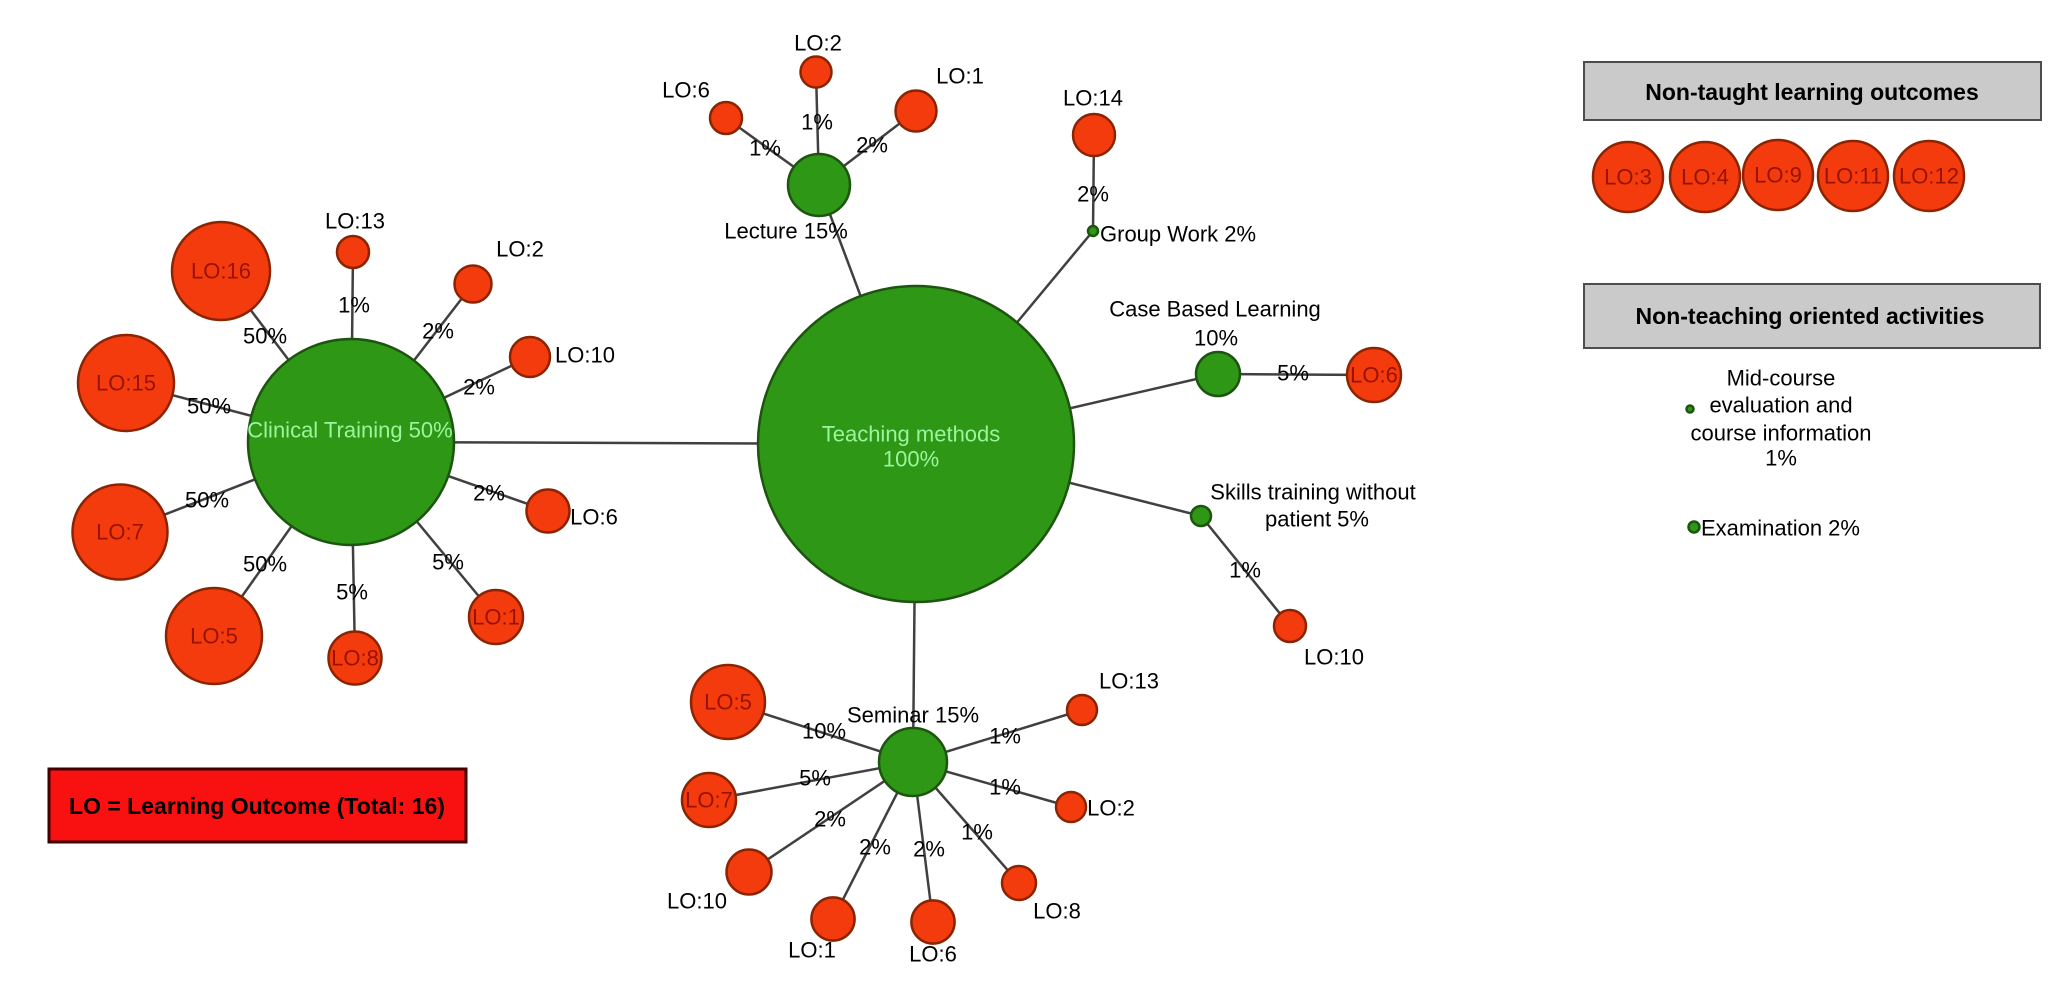 The image size is (2059, 1006). I want to click on svg-text: evaluation and, so click(1780, 405).